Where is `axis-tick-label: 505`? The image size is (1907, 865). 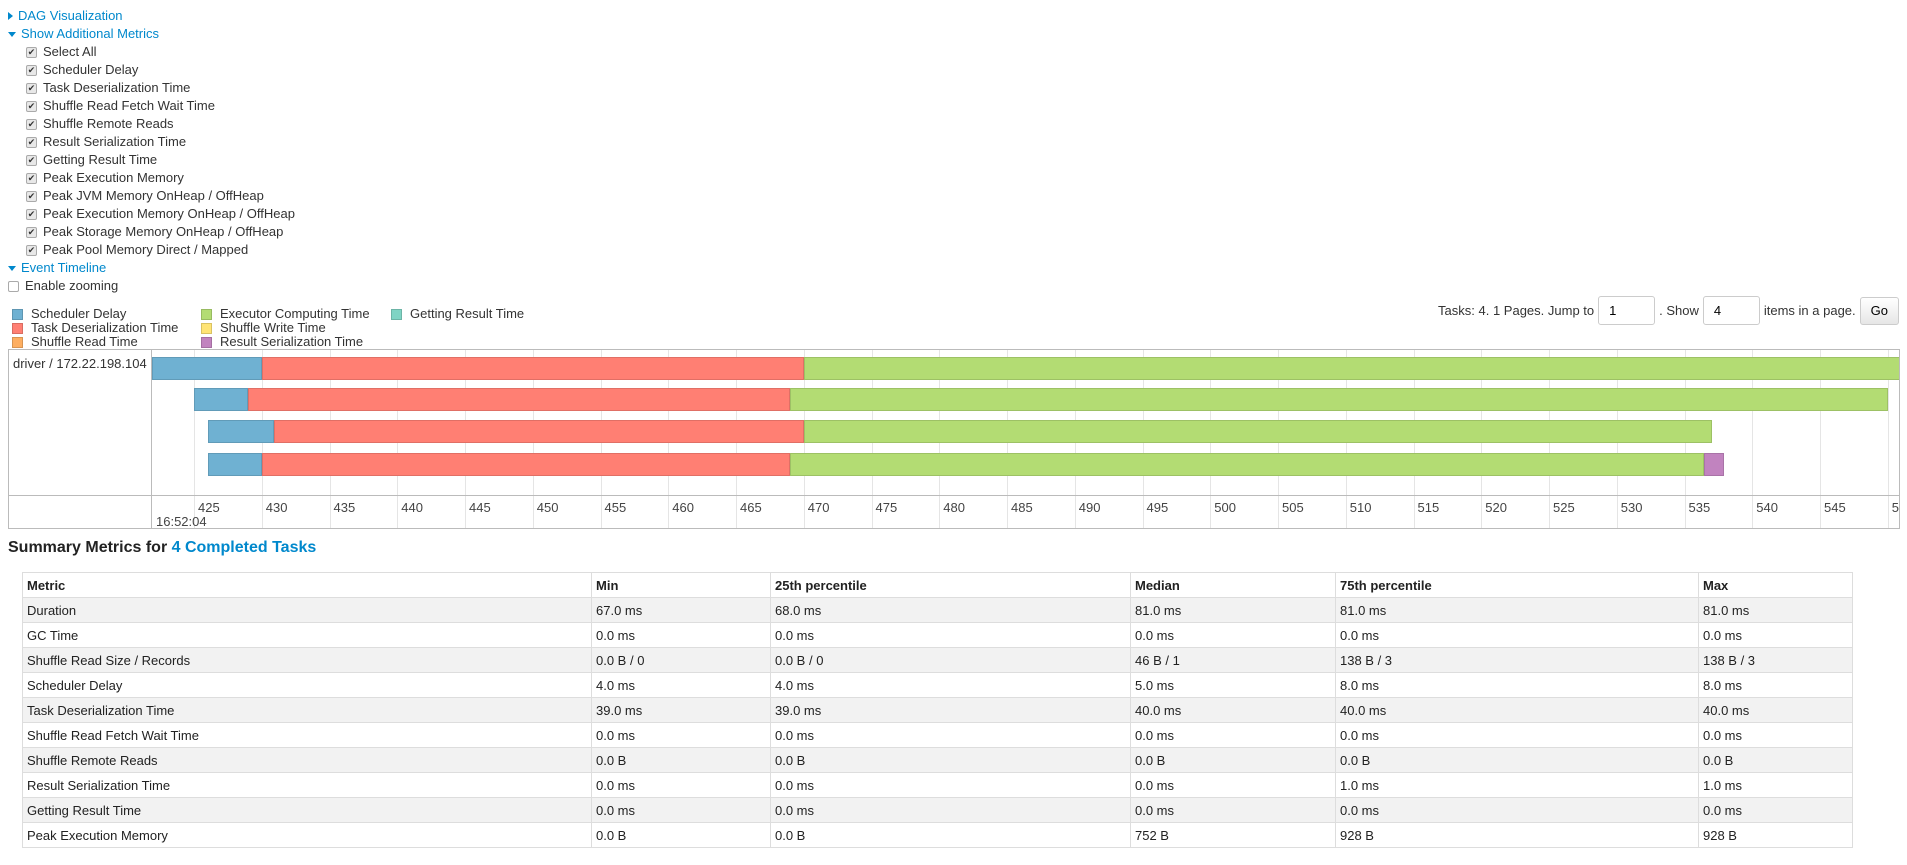
axis-tick-label: 505 is located at coordinates (1293, 507).